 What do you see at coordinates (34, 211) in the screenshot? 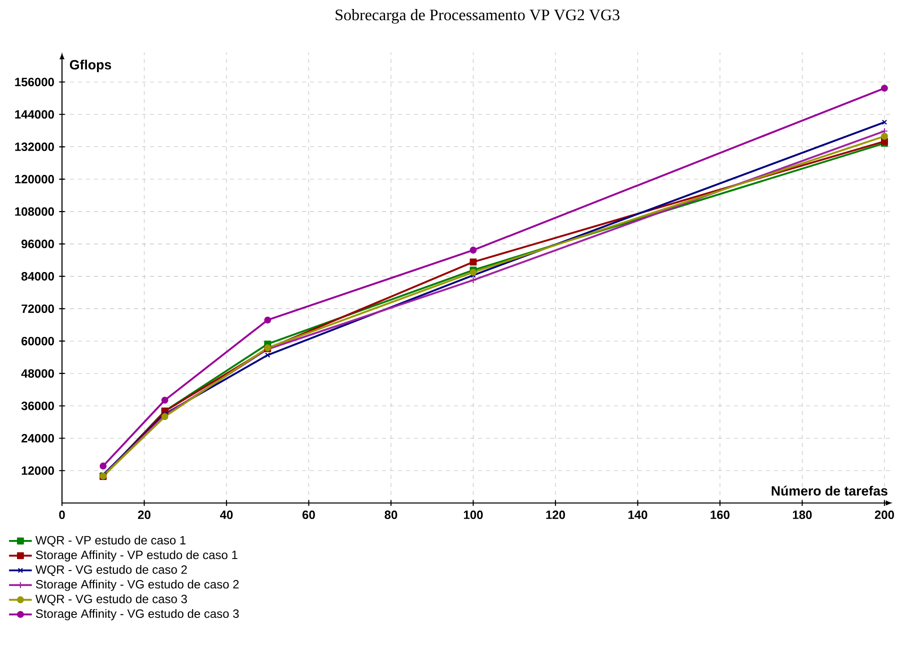
I see `y-tick-label: 108000` at bounding box center [34, 211].